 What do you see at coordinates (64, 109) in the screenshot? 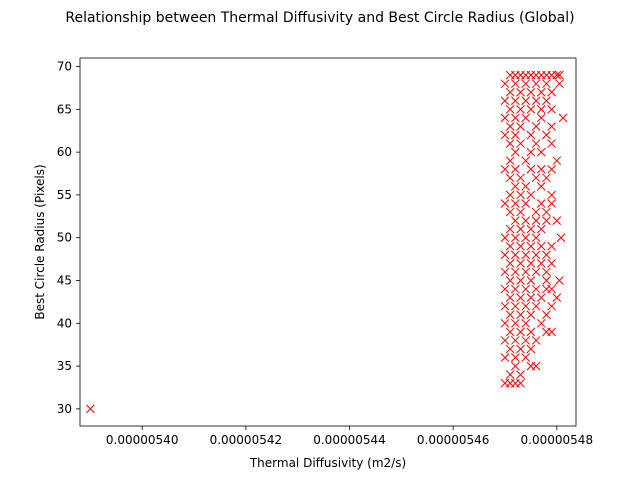
I see `y-tick-label: 65` at bounding box center [64, 109].